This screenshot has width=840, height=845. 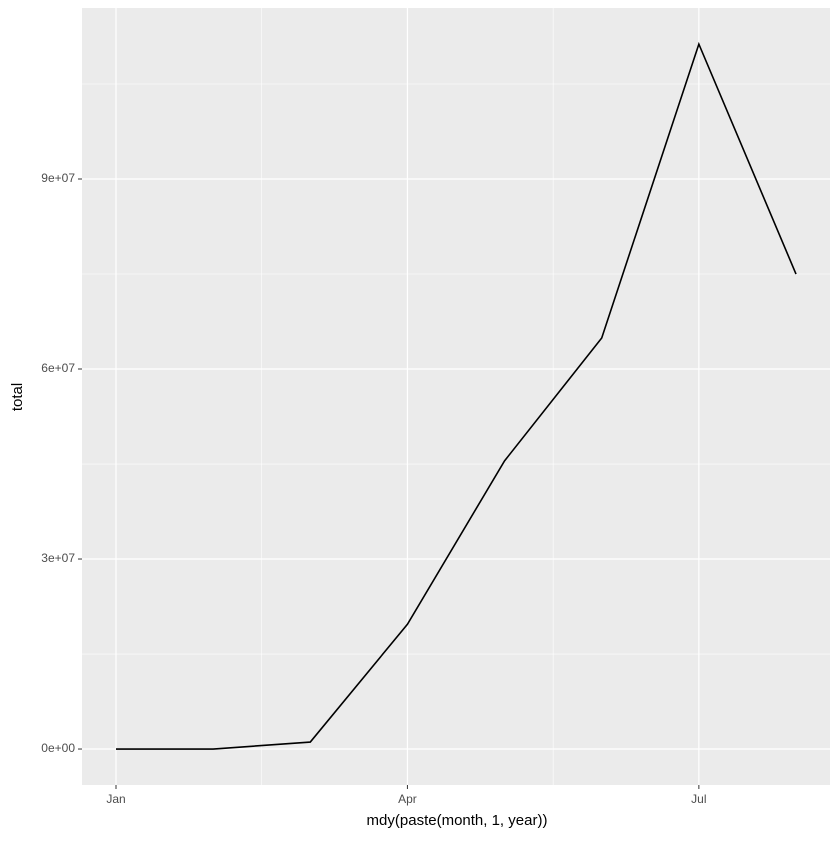 I want to click on x-tick-label: Jul, so click(x=698, y=799).